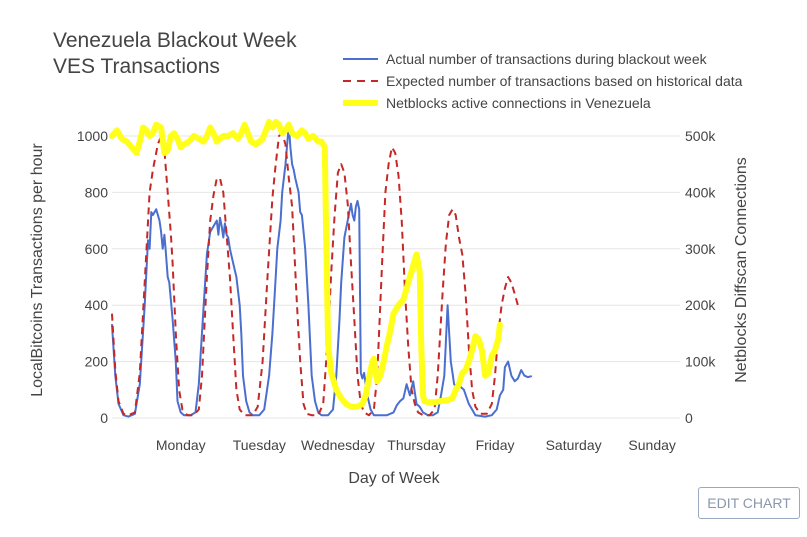 This screenshot has width=807, height=537. Describe the element at coordinates (97, 362) in the screenshot. I see `y-tick-label: 200` at that location.